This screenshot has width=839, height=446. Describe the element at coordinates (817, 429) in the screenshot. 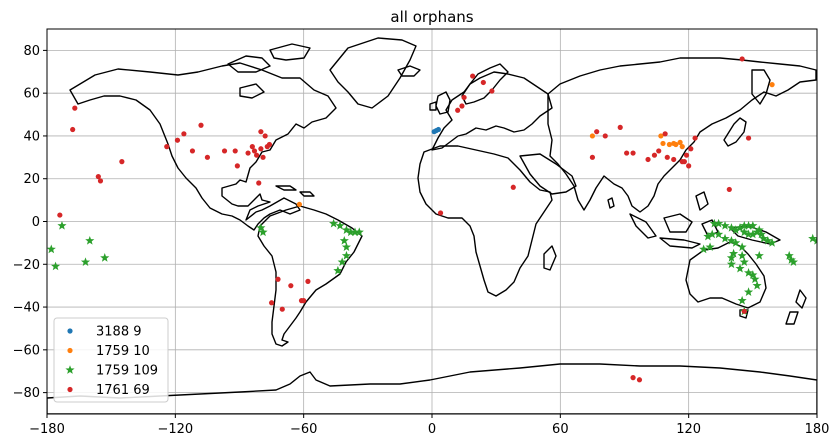

I see `x-tick-label: 180` at that location.